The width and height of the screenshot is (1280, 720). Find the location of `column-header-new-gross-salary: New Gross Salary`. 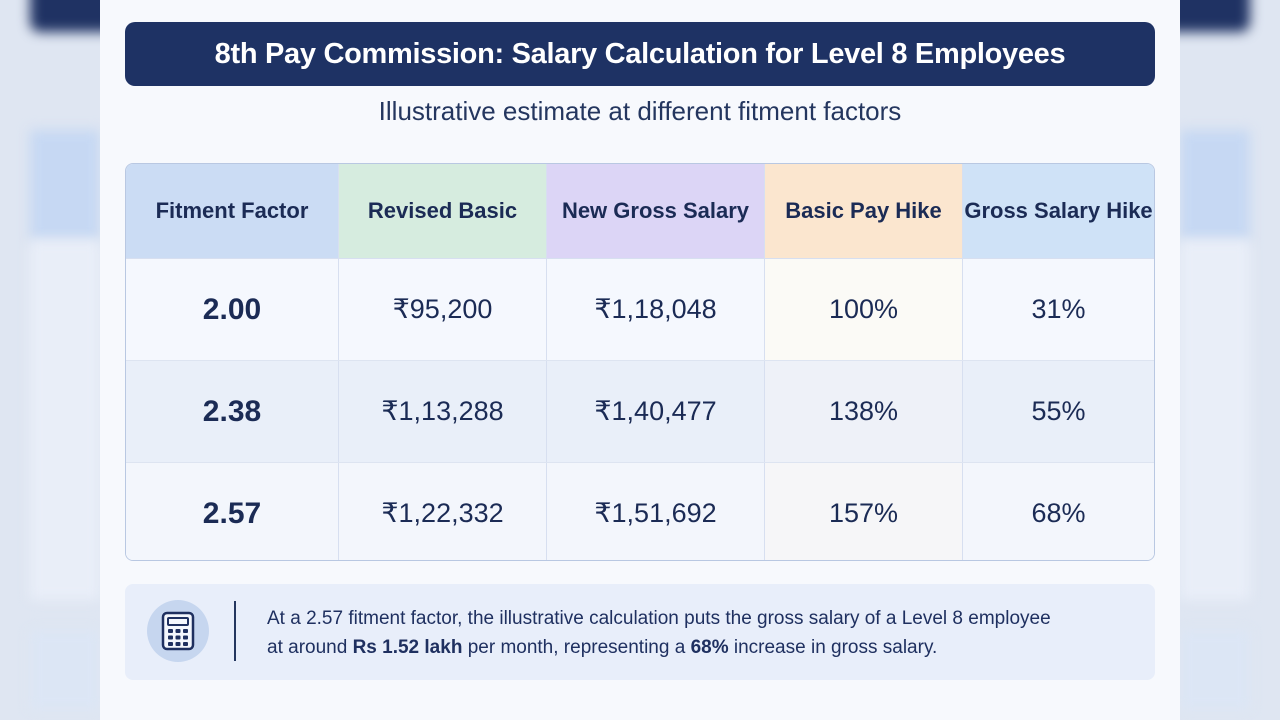

column-header-new-gross-salary: New Gross Salary is located at coordinates (656, 211).